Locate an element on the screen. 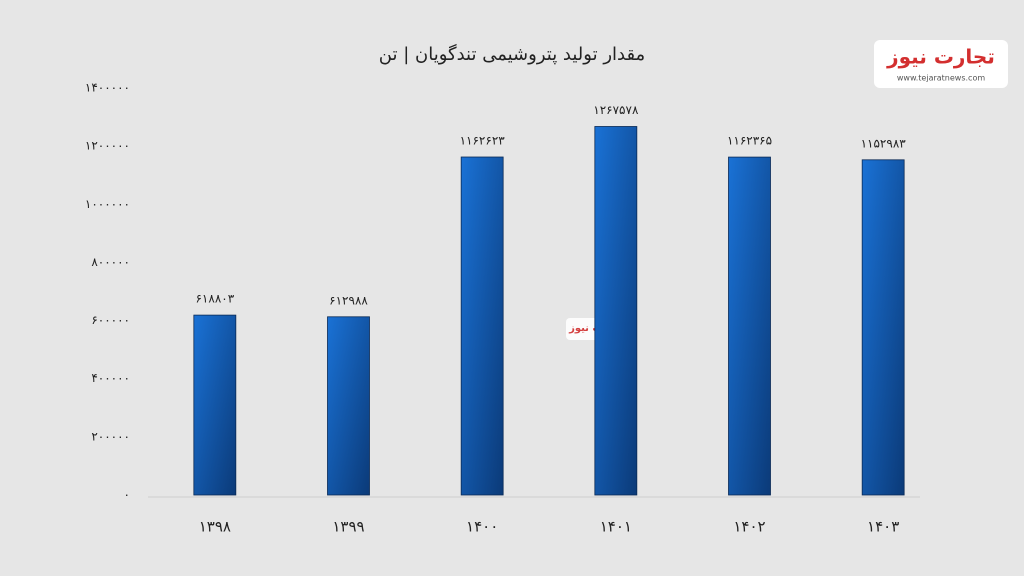 The width and height of the screenshot is (1024, 576). y-tick-label: ۱۲۰۰۰۰۰ is located at coordinates (107, 146).